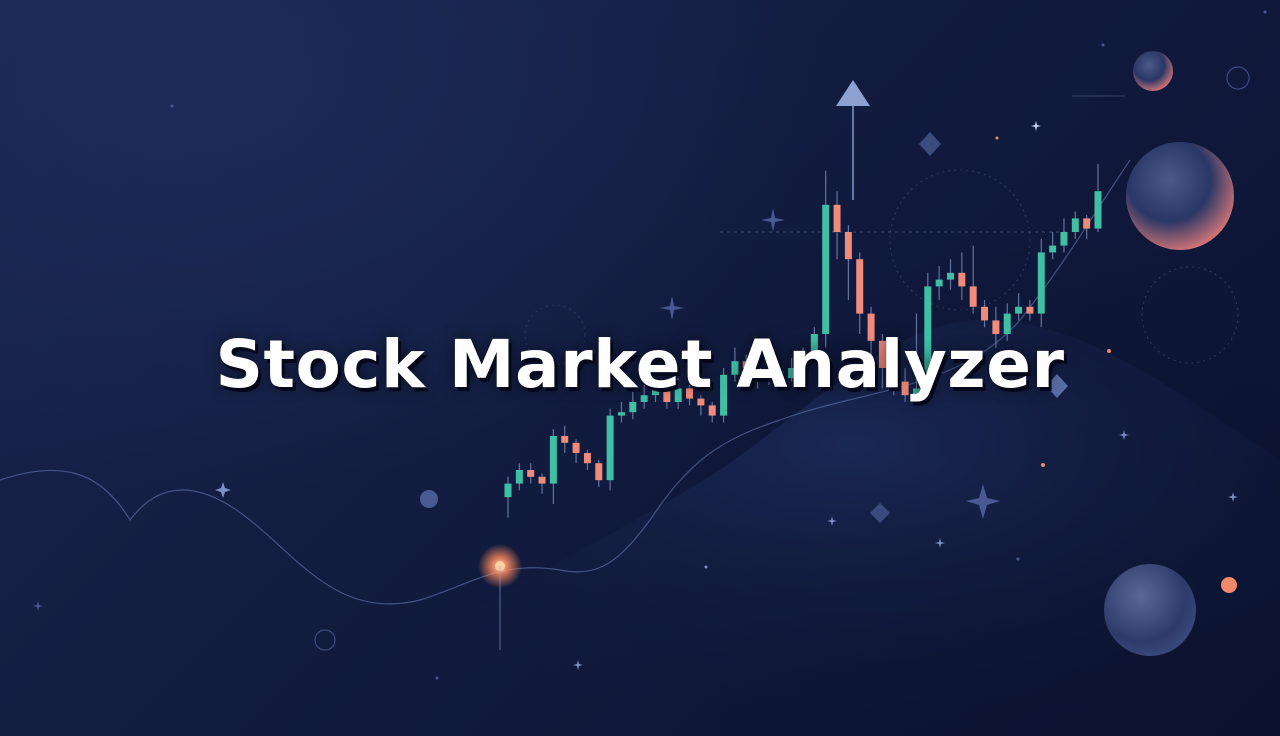  What do you see at coordinates (1238, 78) in the screenshot?
I see `target-icon` at bounding box center [1238, 78].